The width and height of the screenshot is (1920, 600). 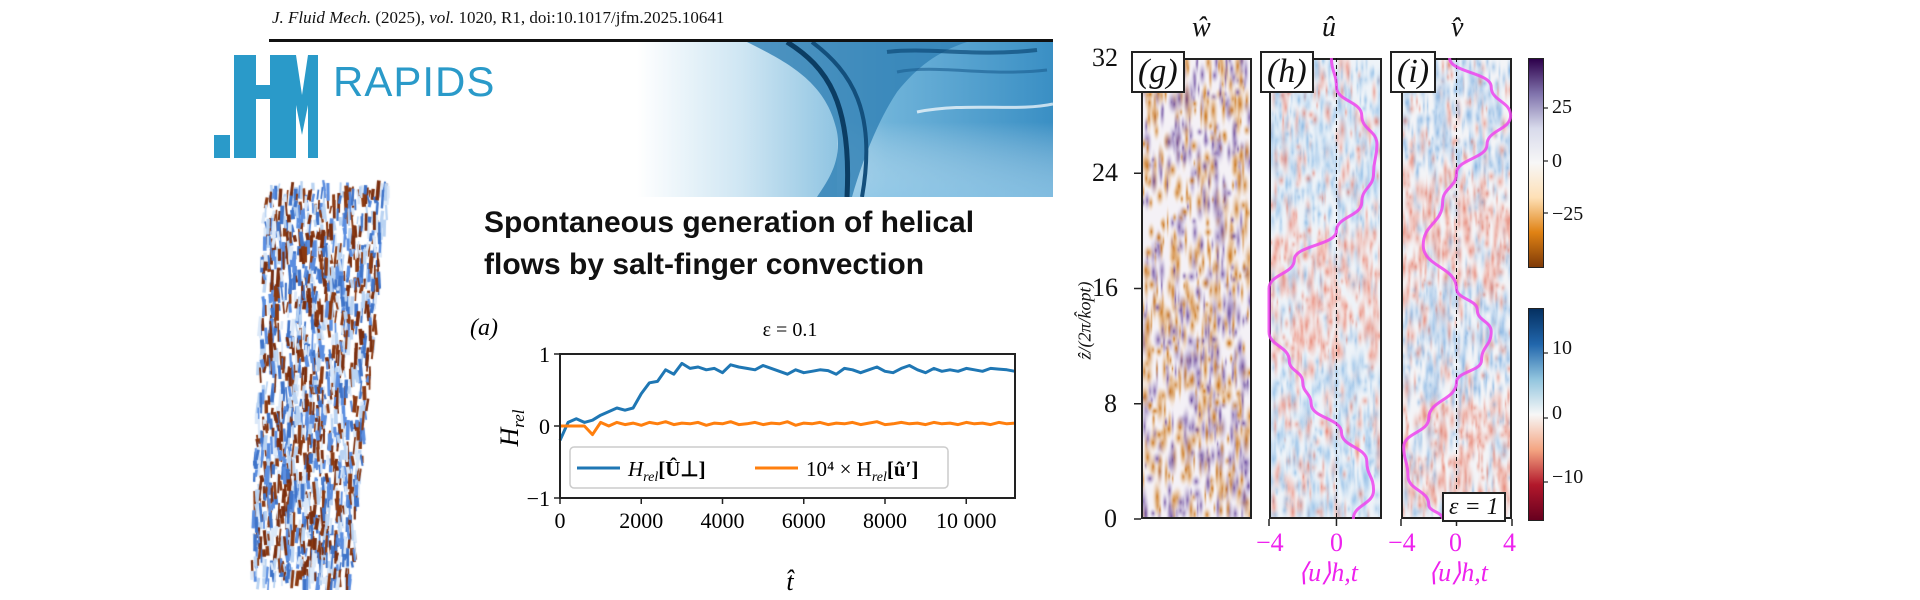 I want to click on i-xtick-neg4: −4, so click(x=1402, y=542).